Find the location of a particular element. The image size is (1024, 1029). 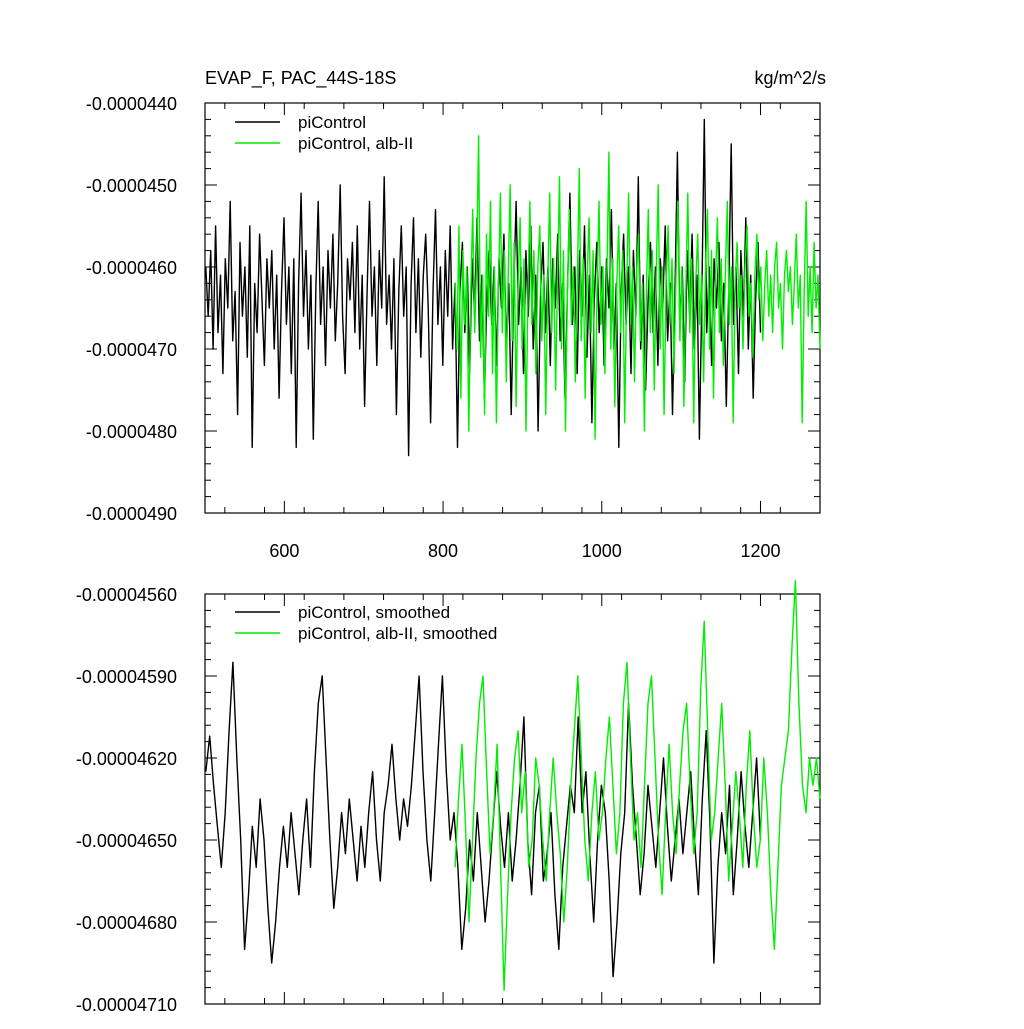

y-tick-label: -0.0000440 is located at coordinates (131, 104).